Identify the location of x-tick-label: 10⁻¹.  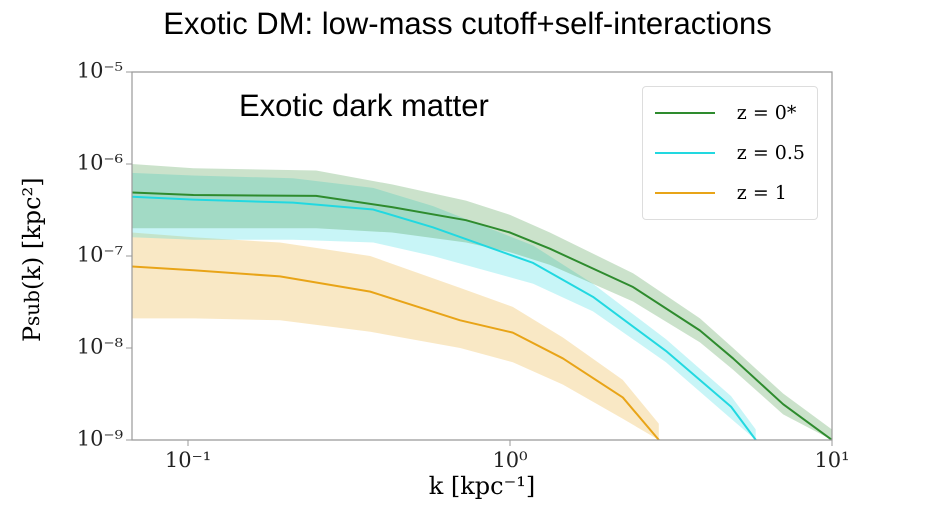
(188, 460).